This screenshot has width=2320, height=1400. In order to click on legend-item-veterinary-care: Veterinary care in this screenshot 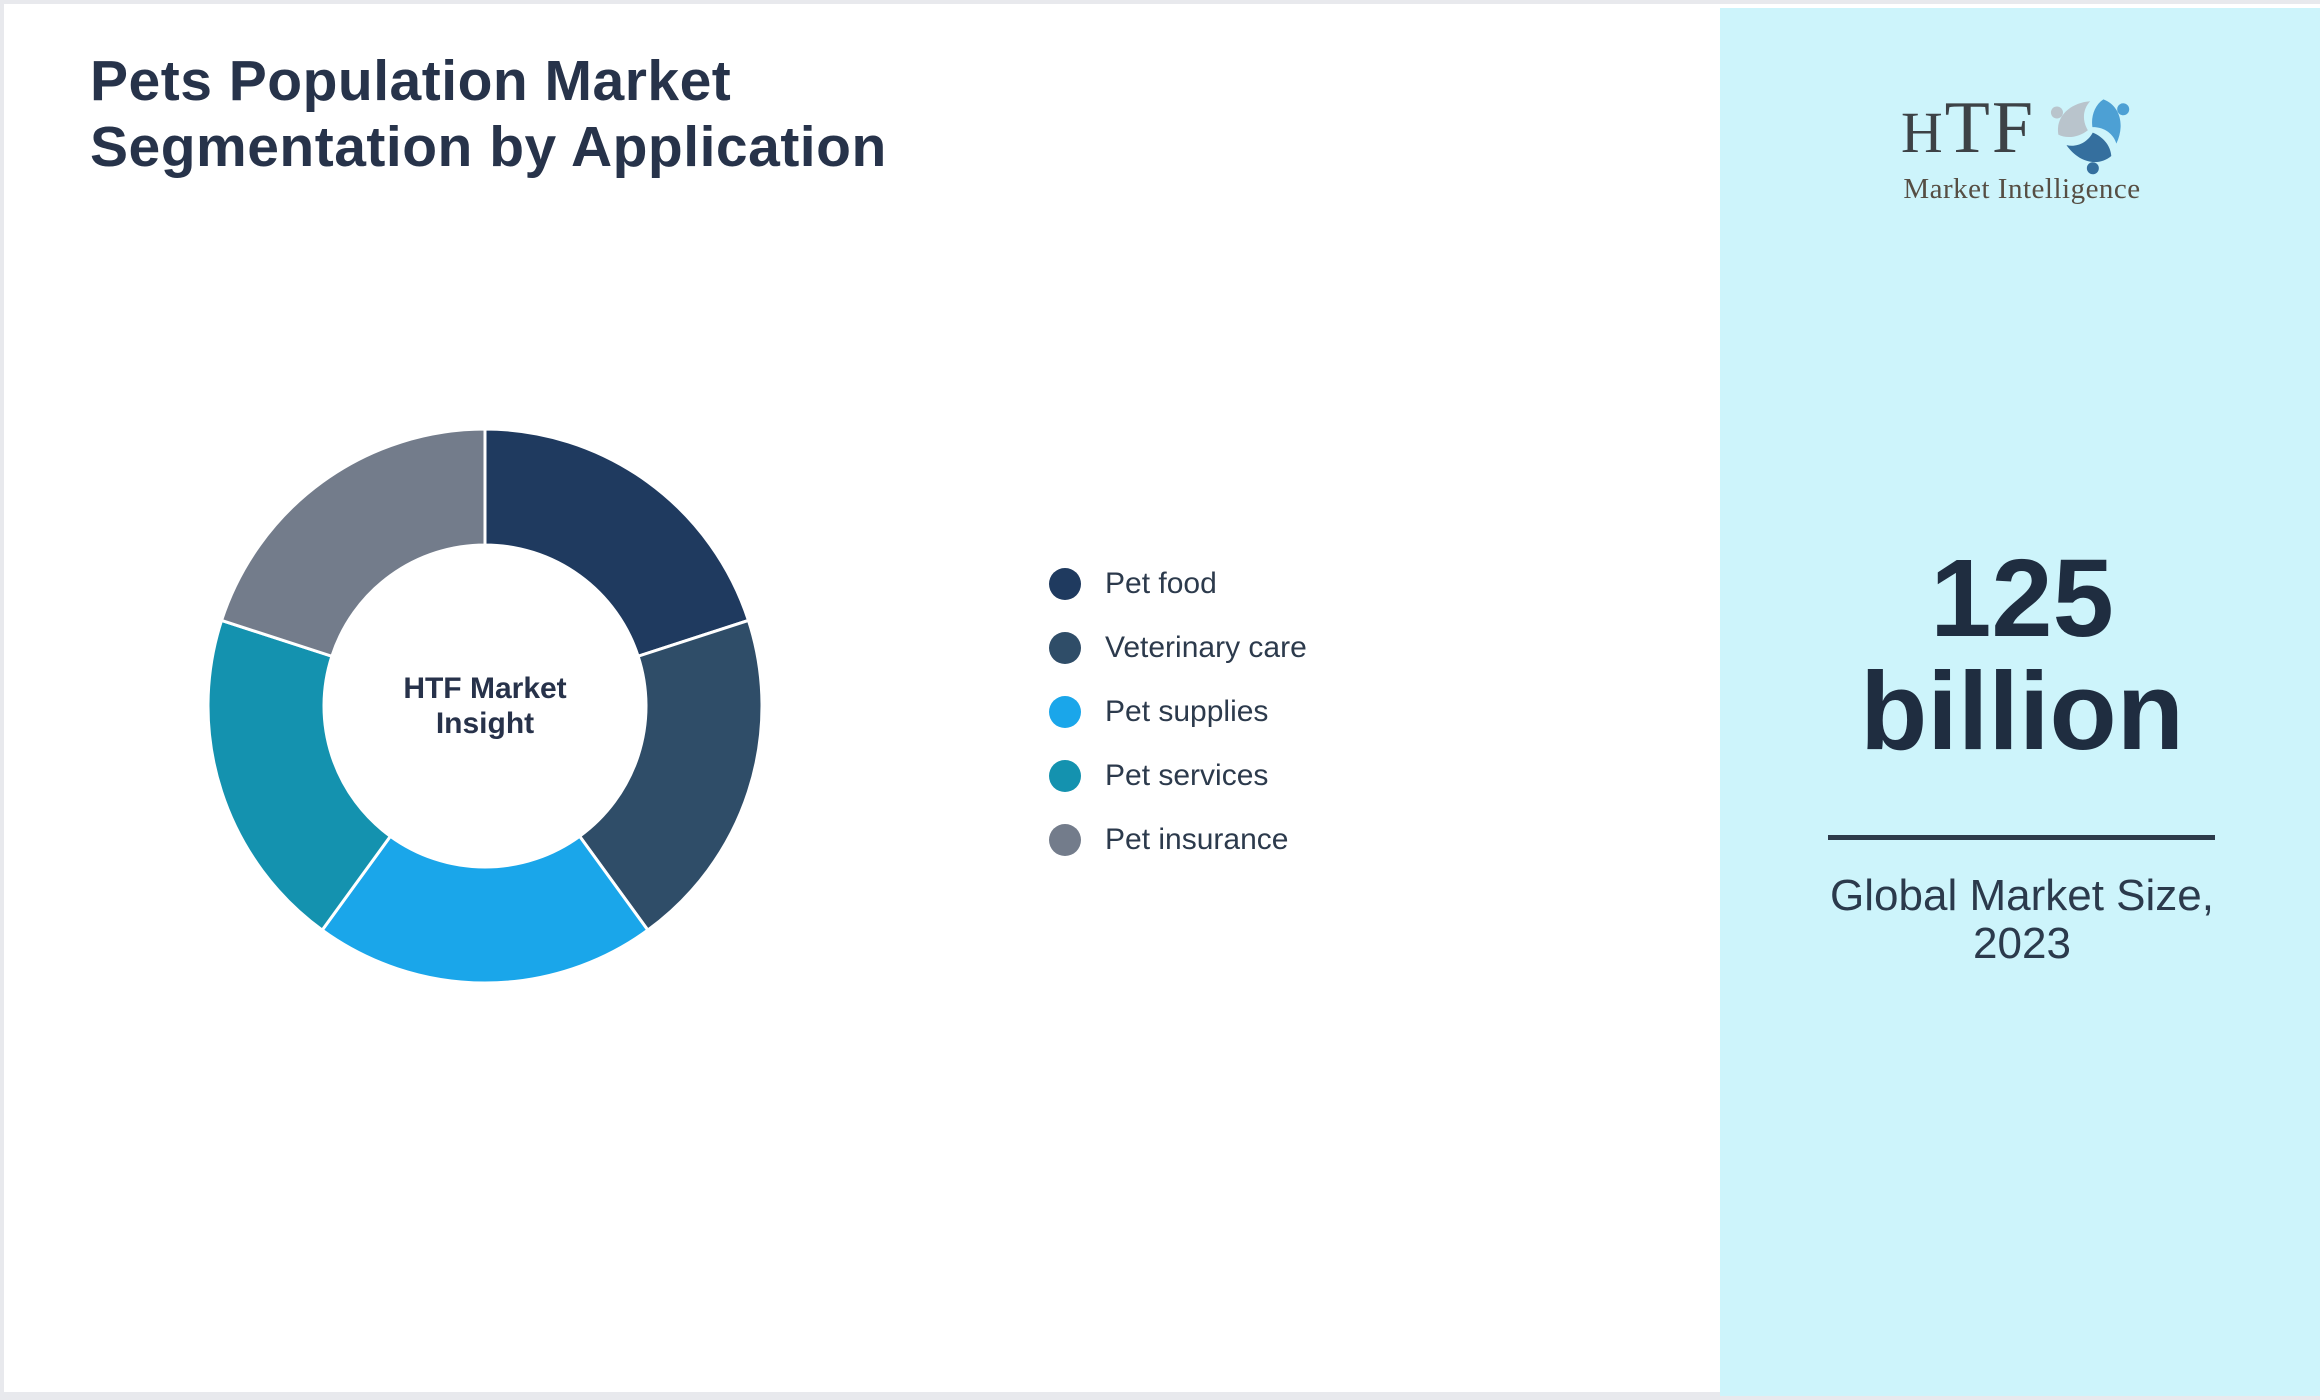, I will do `click(1178, 648)`.